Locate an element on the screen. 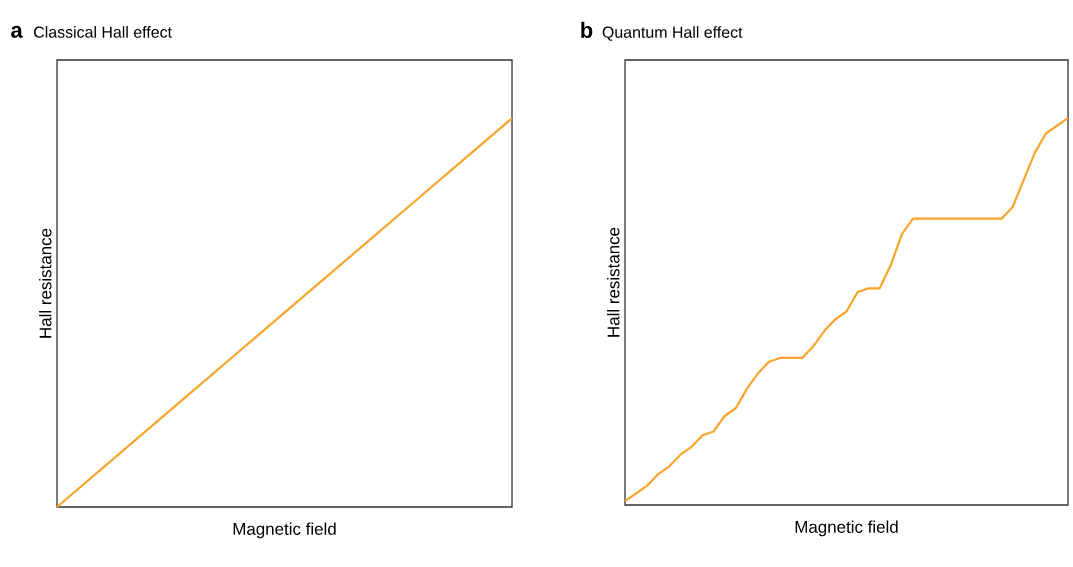 The image size is (1073, 567). text: b is located at coordinates (587, 29).